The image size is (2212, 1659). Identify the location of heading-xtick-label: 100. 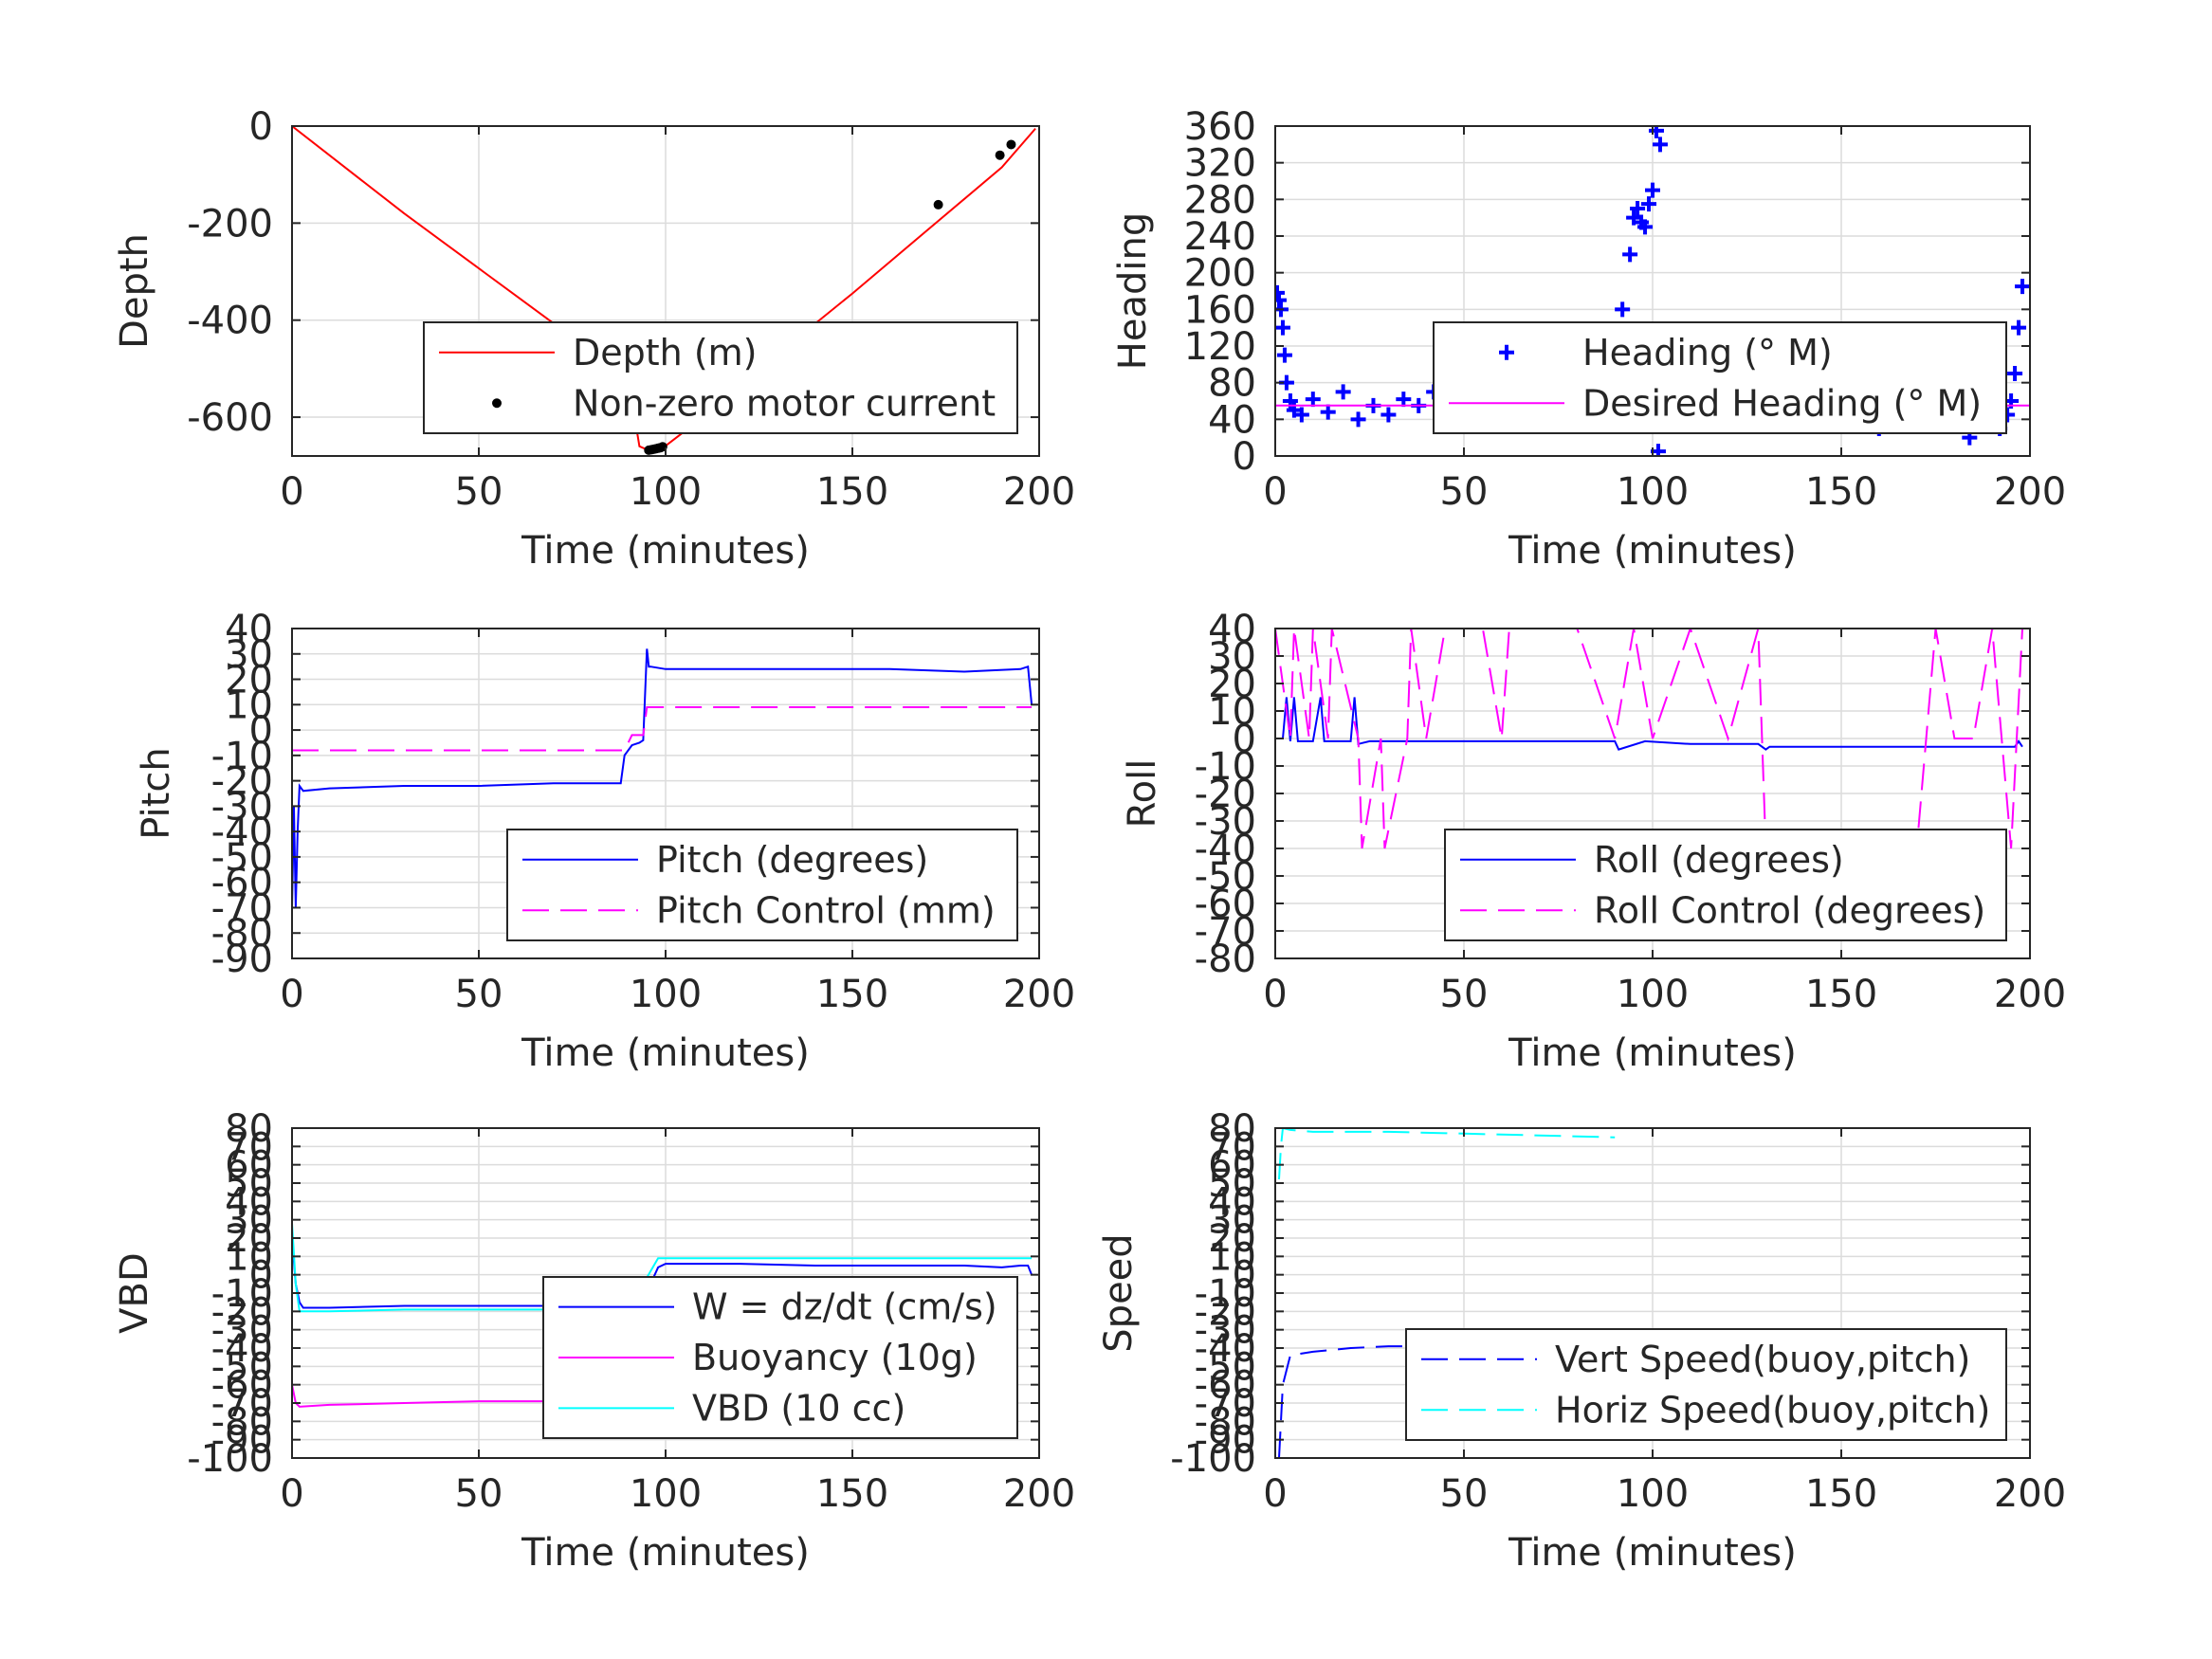
(1653, 492).